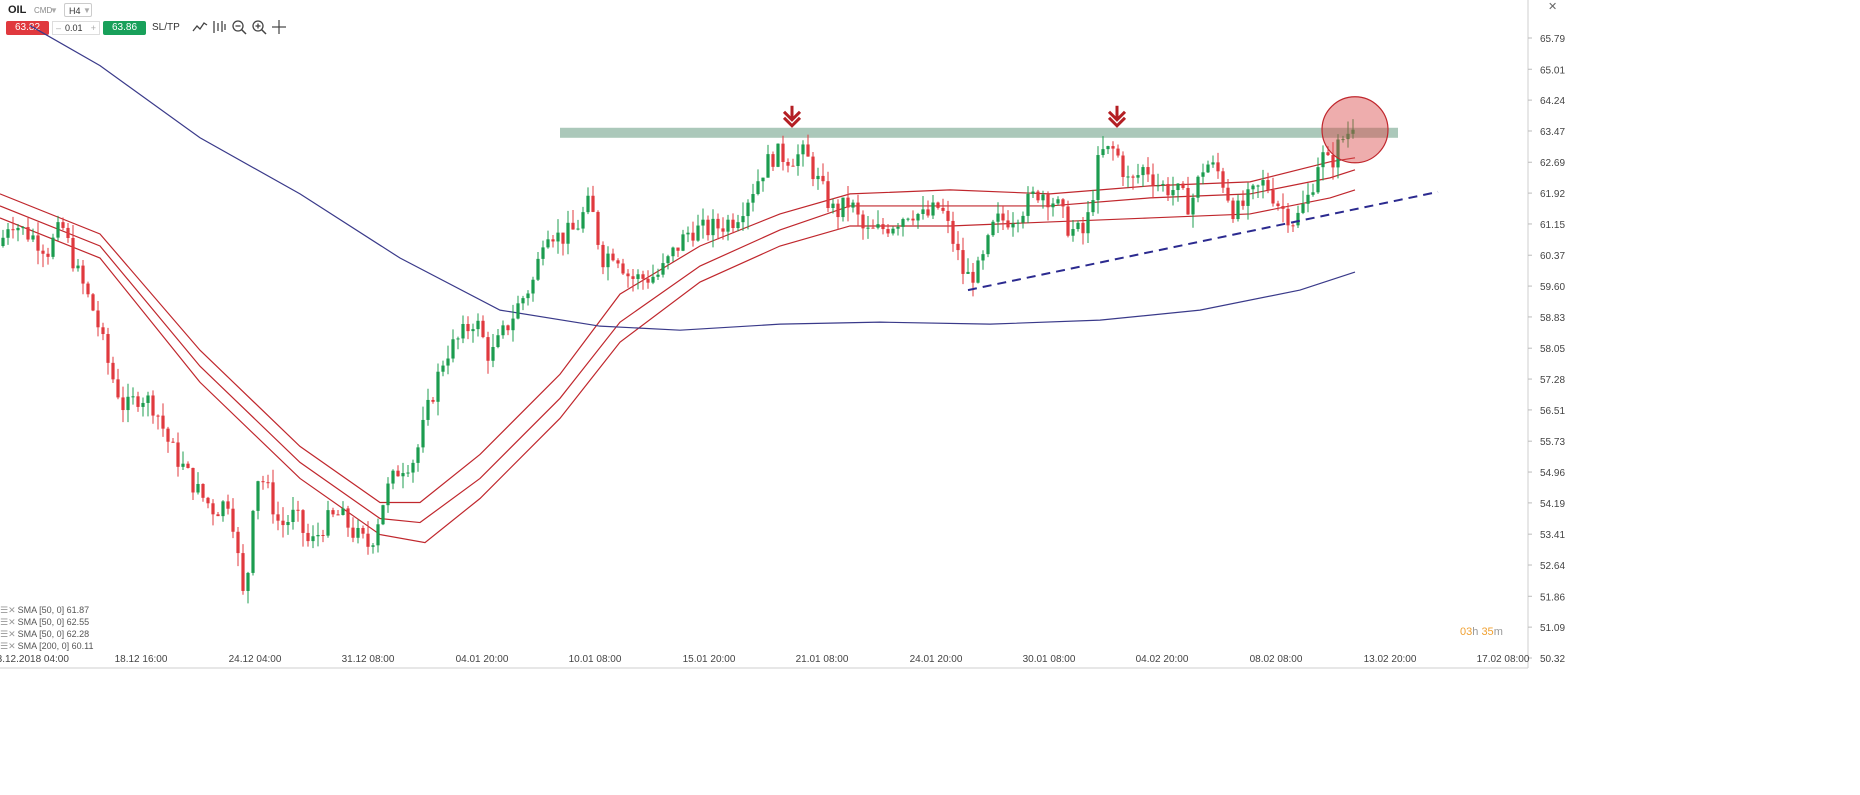 The height and width of the screenshot is (795, 1860). I want to click on indicators-icon, so click(219, 27).